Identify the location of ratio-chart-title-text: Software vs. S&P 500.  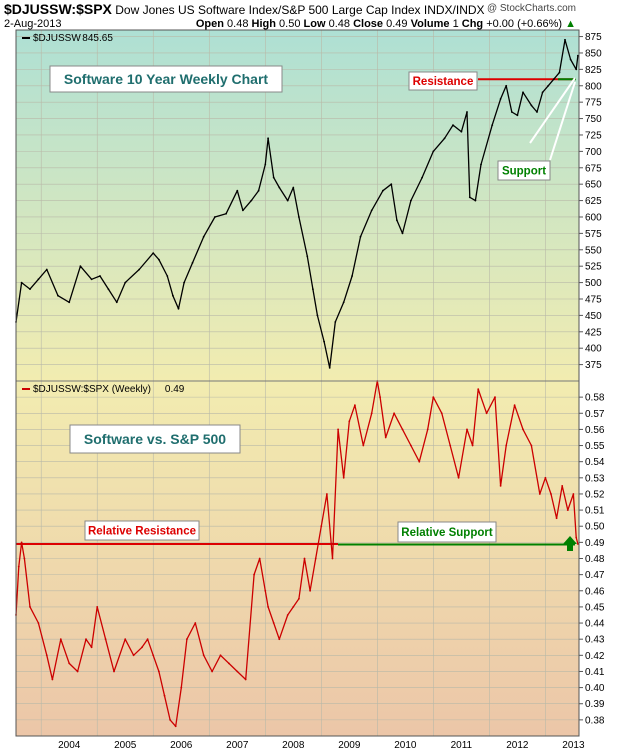
(155, 439).